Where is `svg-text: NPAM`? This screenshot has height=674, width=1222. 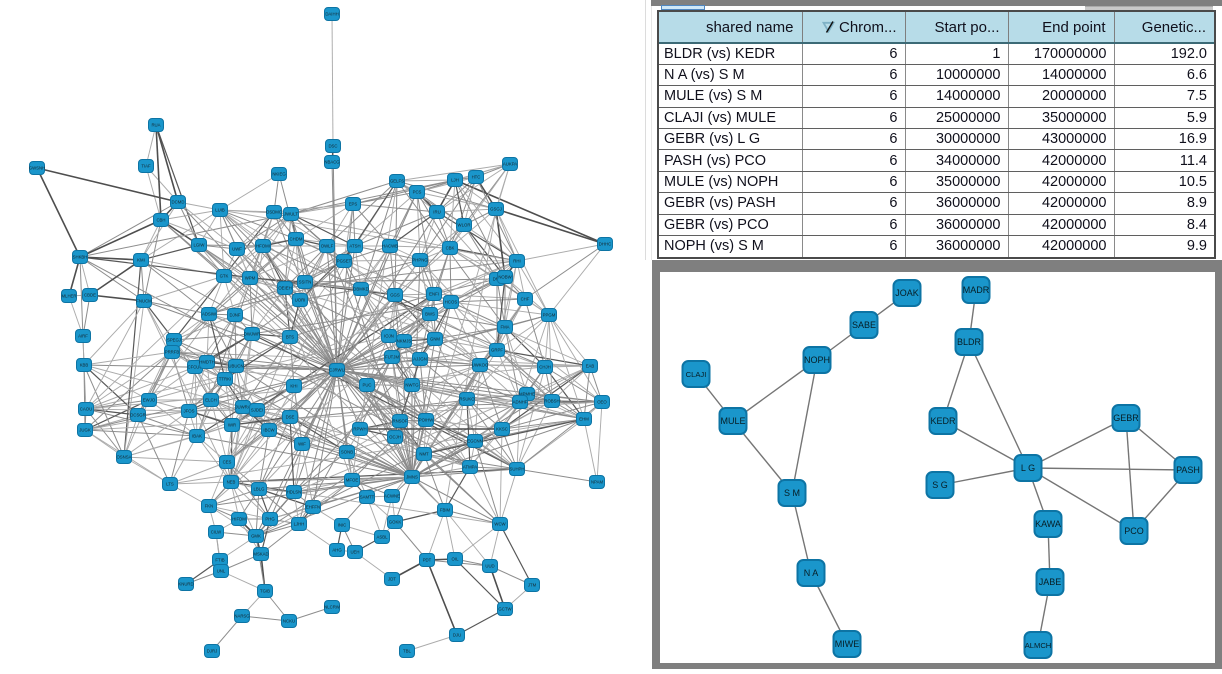 svg-text: NPAM is located at coordinates (597, 482).